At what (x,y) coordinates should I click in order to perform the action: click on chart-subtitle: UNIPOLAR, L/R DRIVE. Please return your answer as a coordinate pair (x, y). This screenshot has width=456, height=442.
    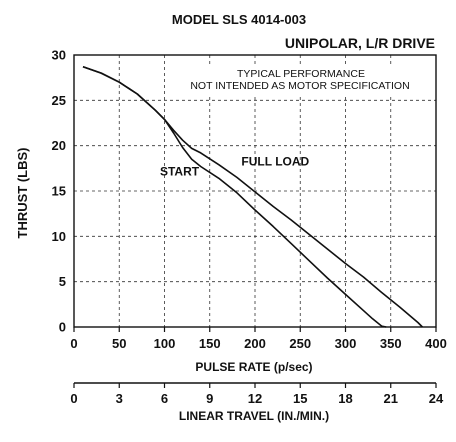
    Looking at the image, I should click on (360, 43).